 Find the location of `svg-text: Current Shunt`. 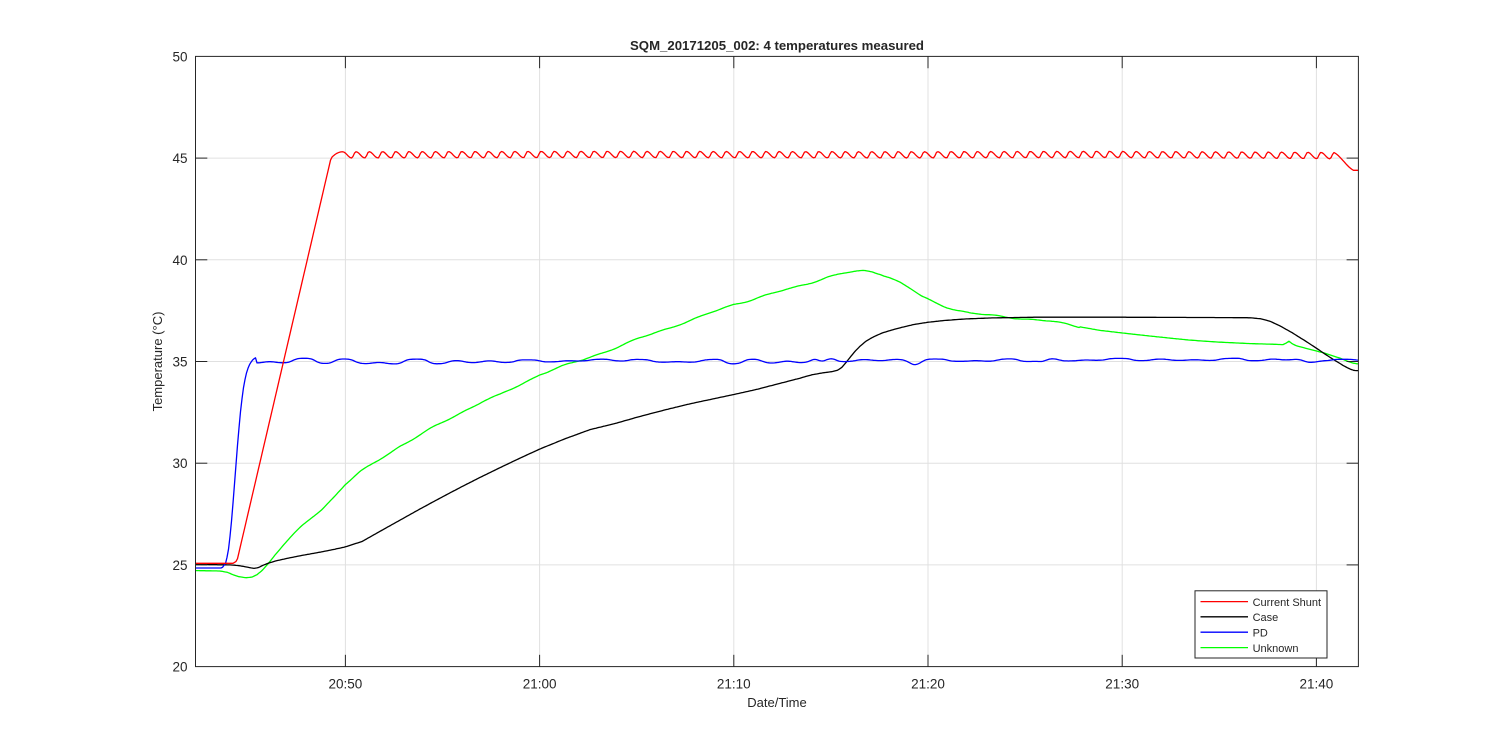

svg-text: Current Shunt is located at coordinates (1287, 603).